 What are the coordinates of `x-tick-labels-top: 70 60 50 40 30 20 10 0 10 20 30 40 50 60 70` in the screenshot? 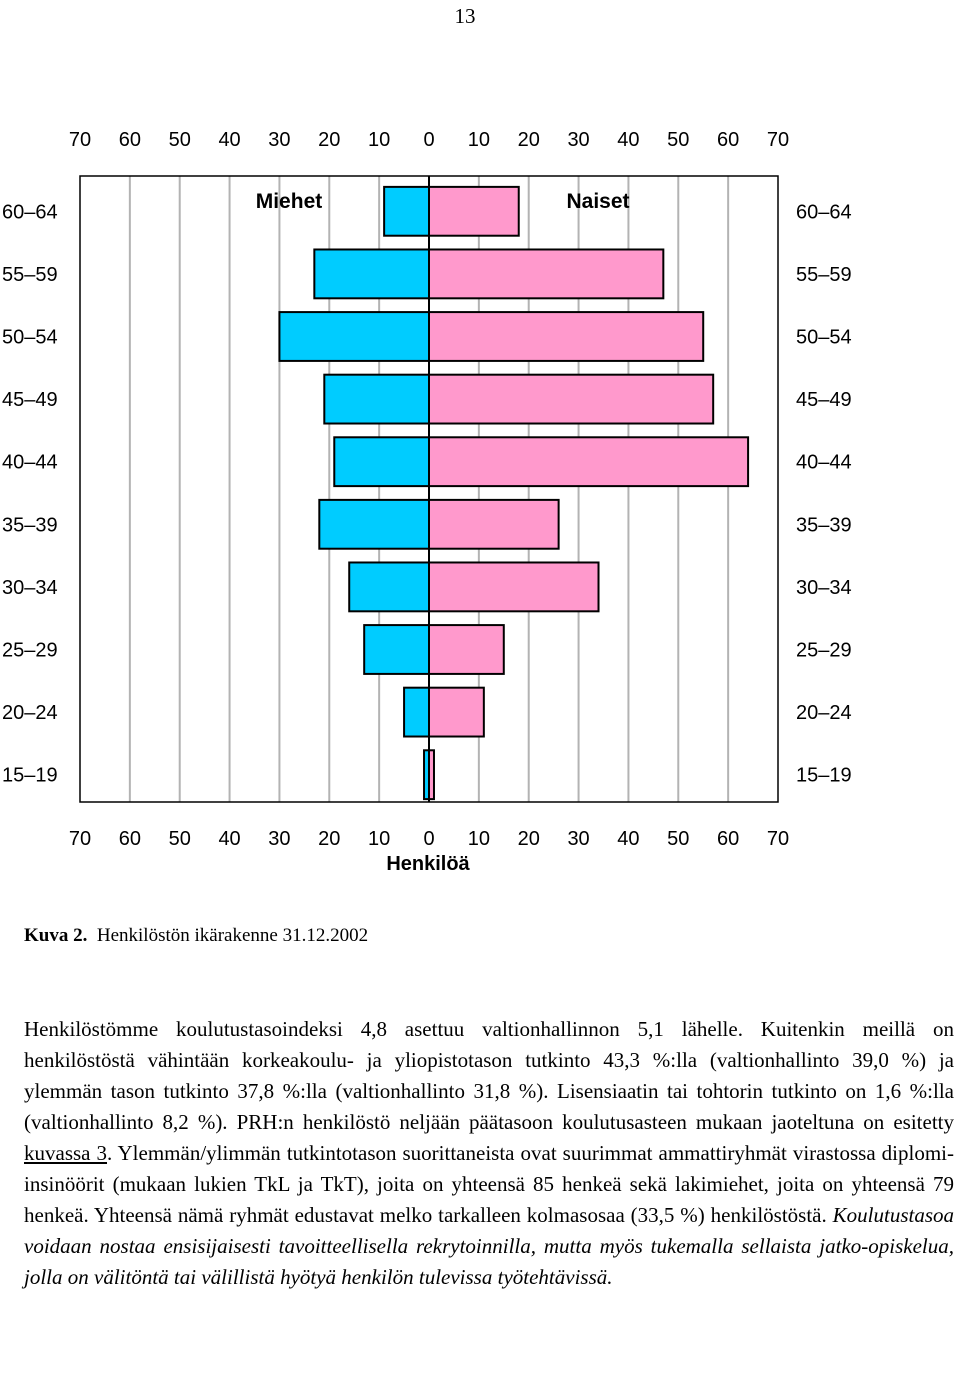 It's located at (429, 140).